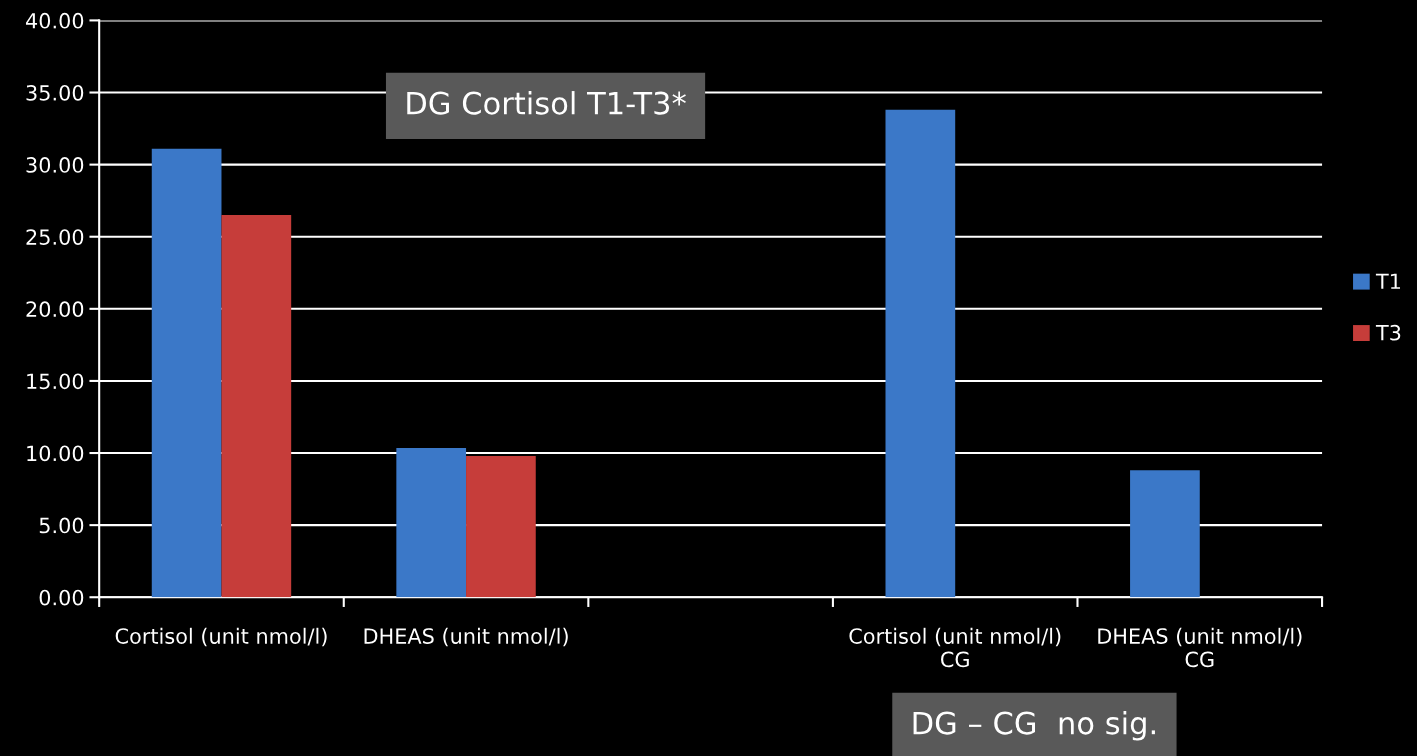  What do you see at coordinates (955, 647) in the screenshot?
I see `x-tick-label: Cortisol (unit nmol/l) CG` at bounding box center [955, 647].